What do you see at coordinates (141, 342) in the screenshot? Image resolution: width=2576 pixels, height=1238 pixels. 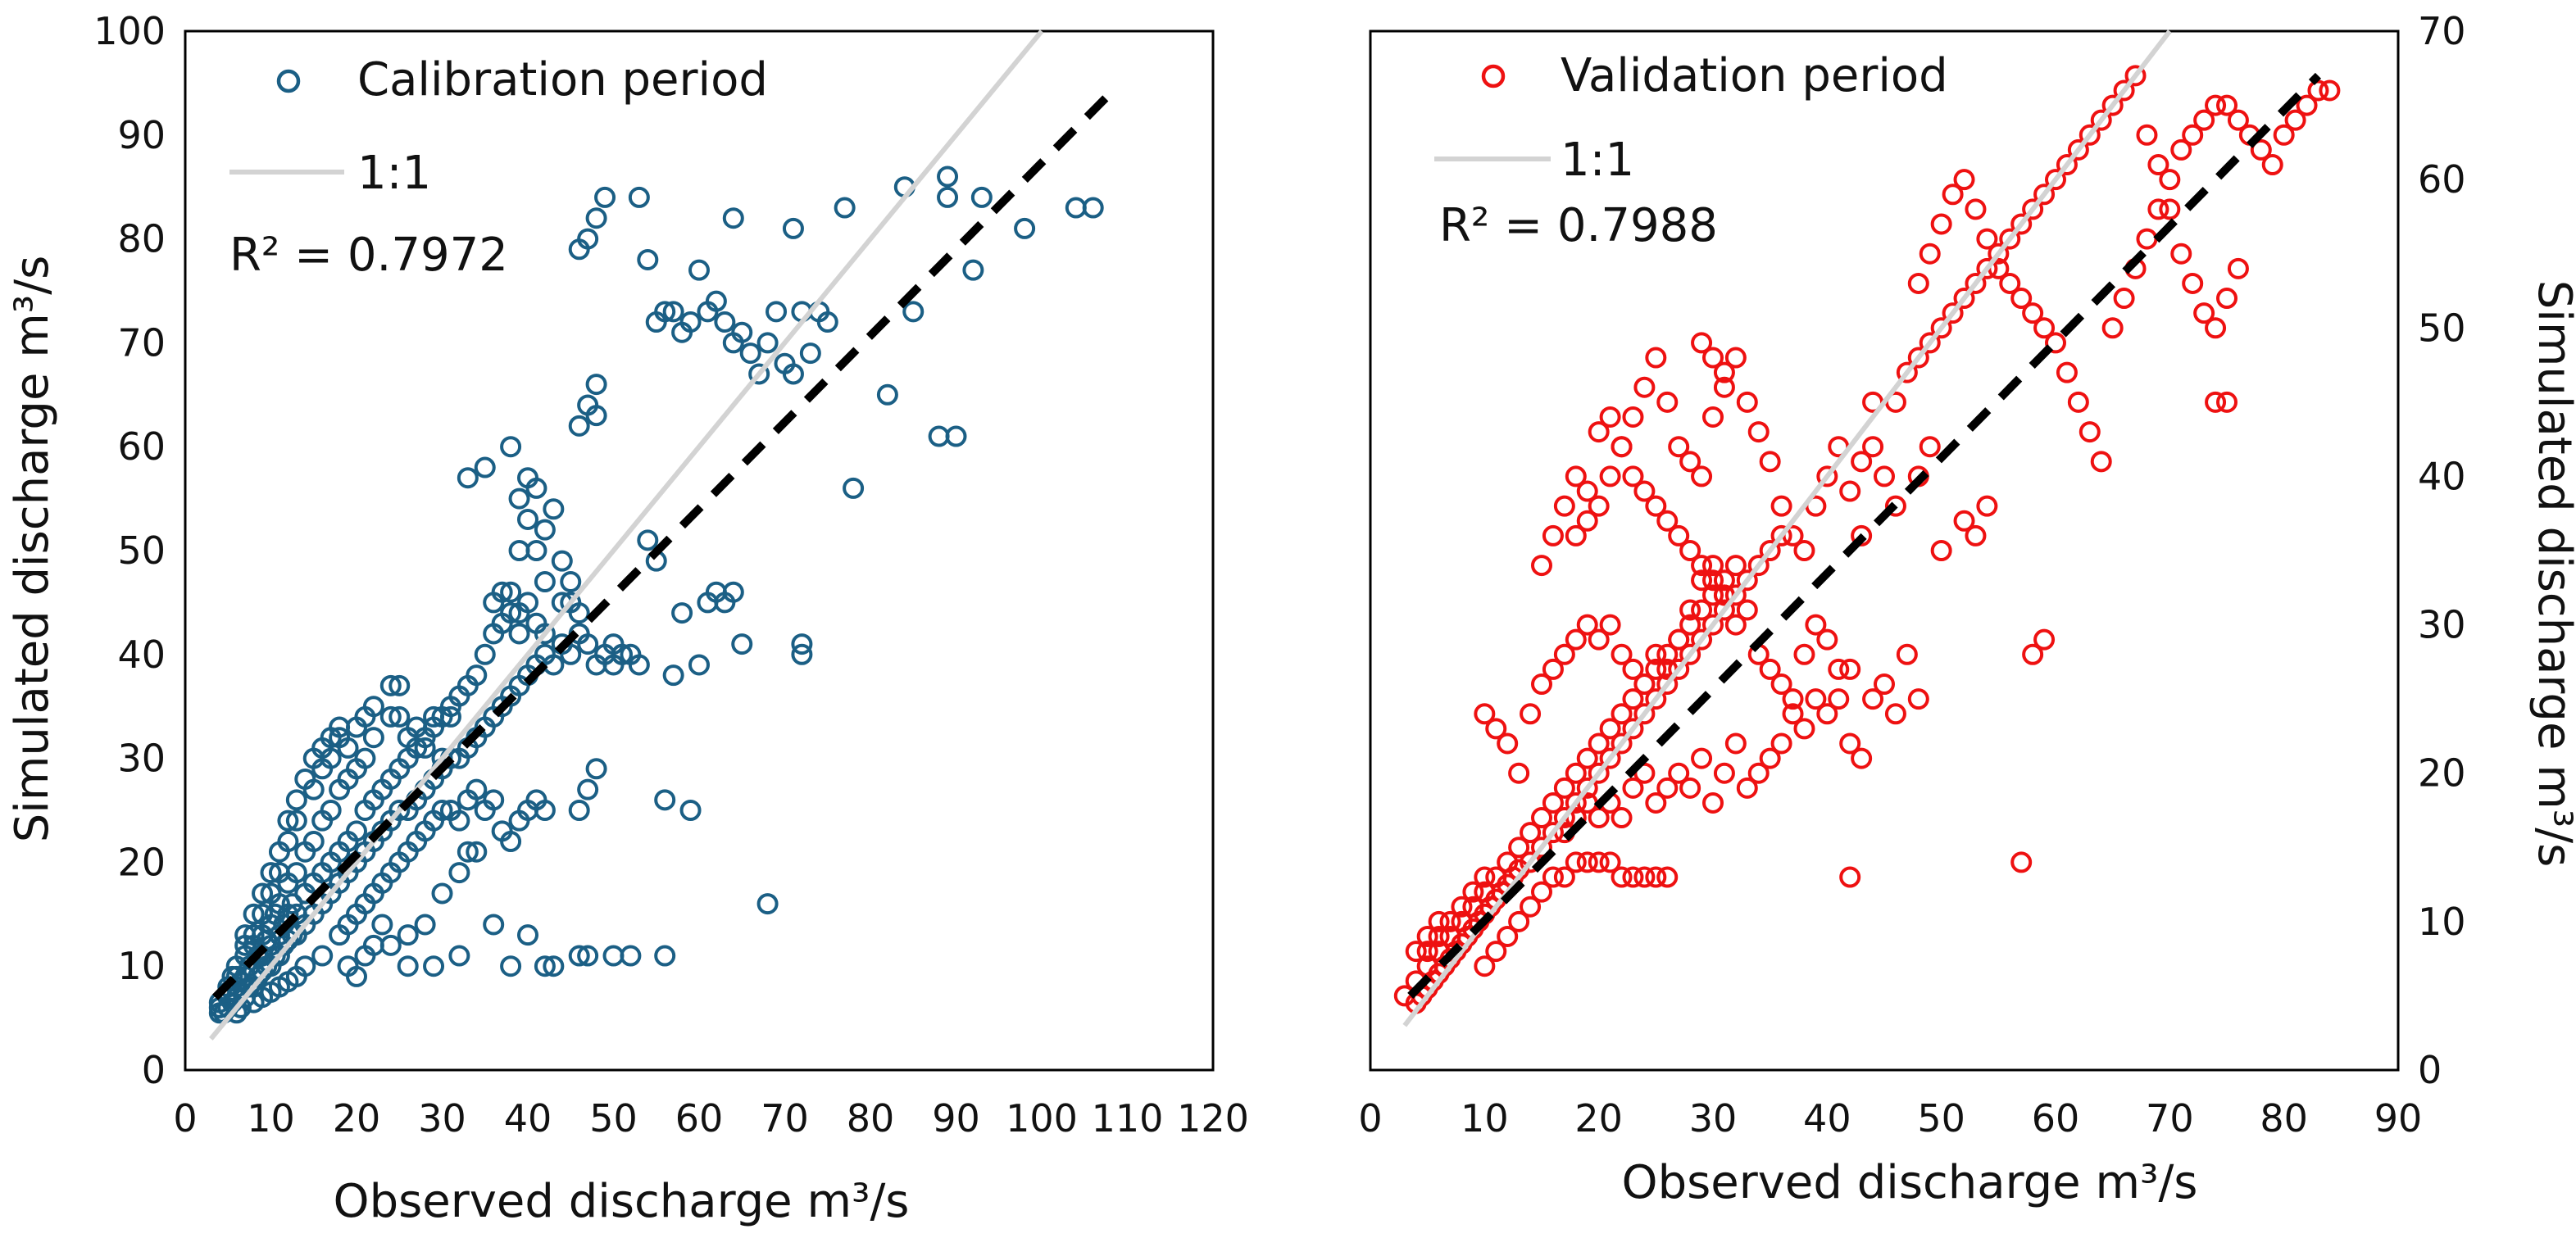 I see `calibration-y-tick-label: 70` at bounding box center [141, 342].